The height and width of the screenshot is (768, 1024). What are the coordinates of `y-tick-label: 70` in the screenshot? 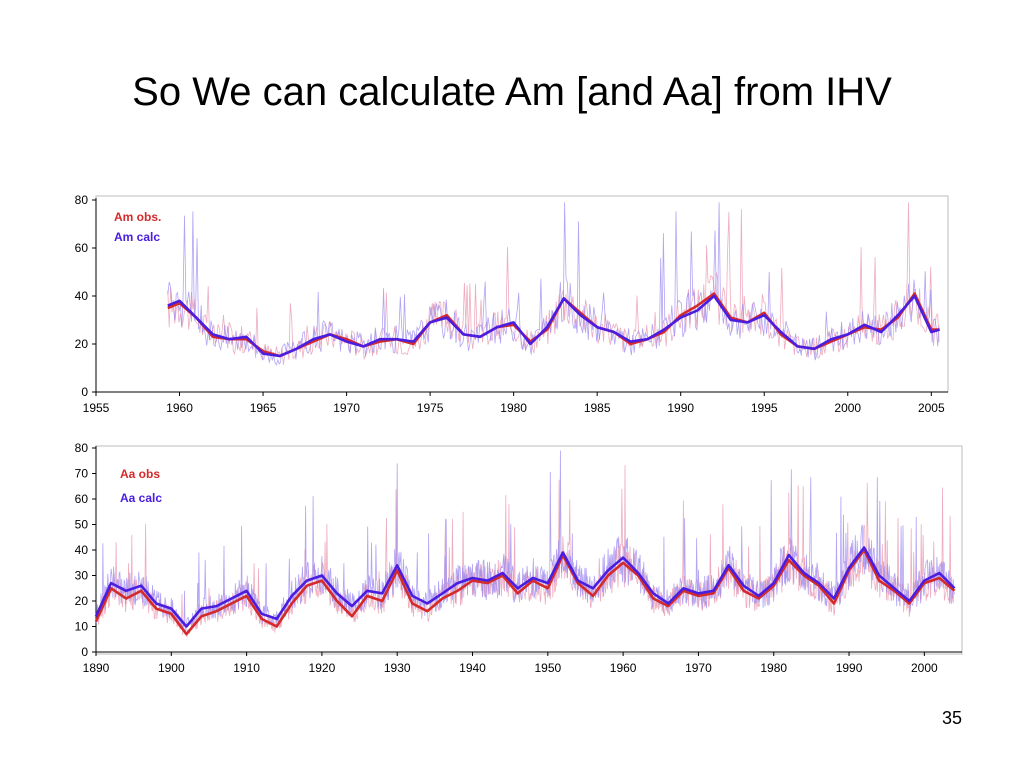 It's located at (82, 474).